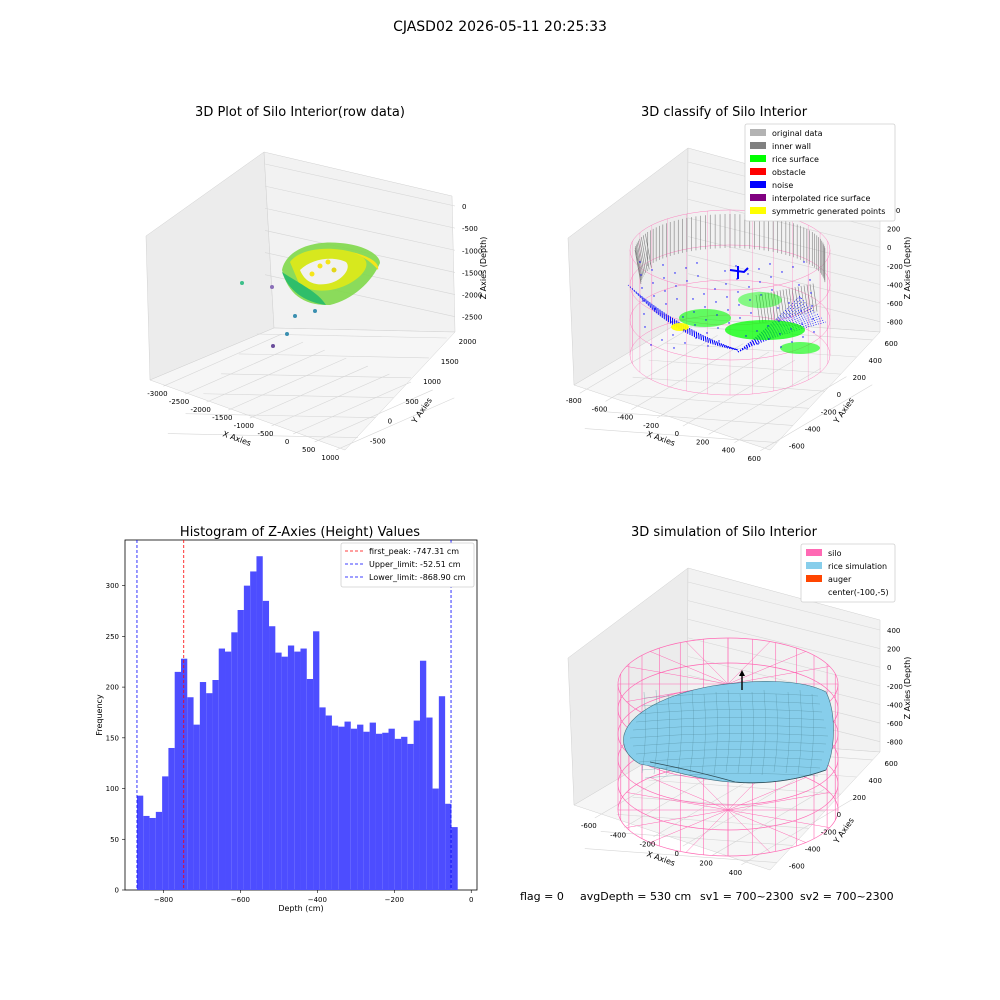 This screenshot has height=1000, width=1000. I want to click on footer-sv1: sv1 = 700~2300, so click(747, 896).